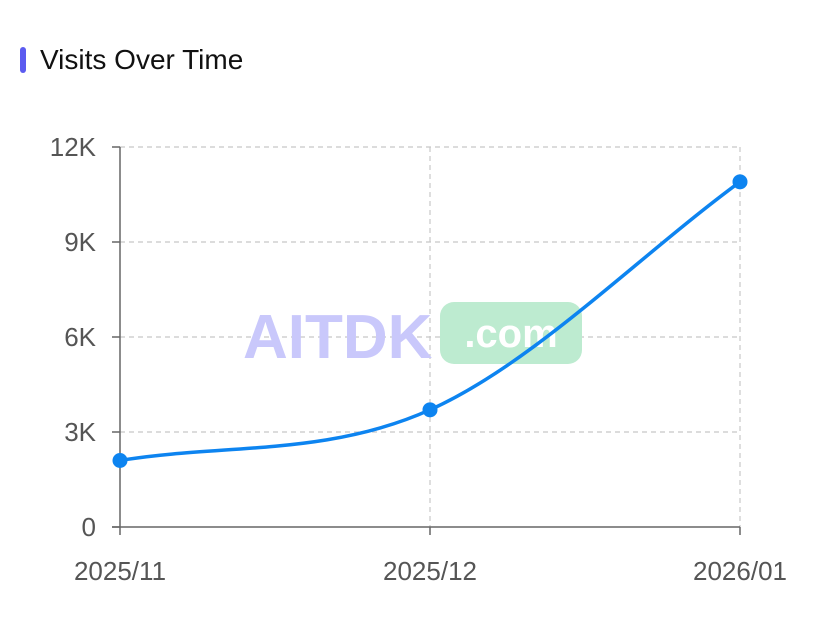 The width and height of the screenshot is (816, 626). Describe the element at coordinates (142, 59) in the screenshot. I see `chart-title: Visits Over Time` at that location.